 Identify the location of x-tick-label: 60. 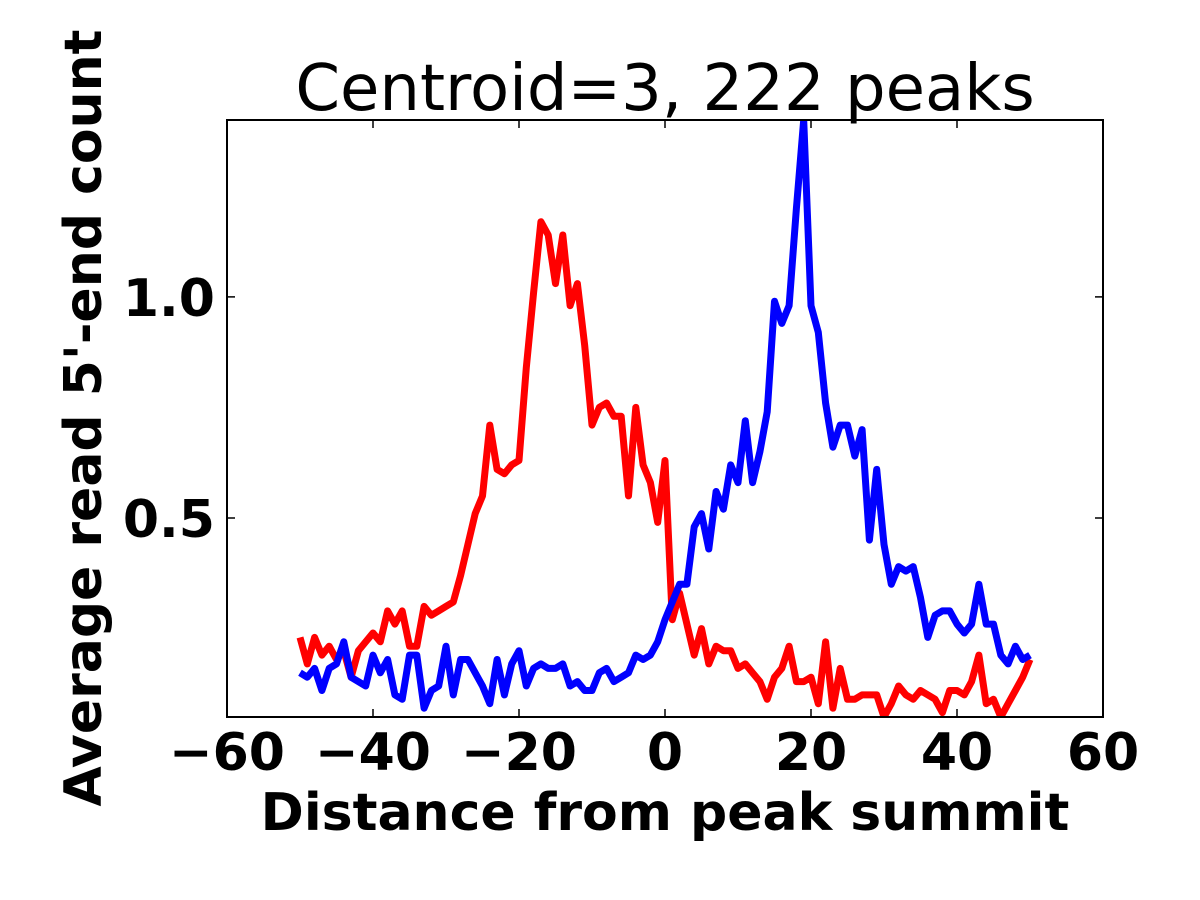
(1103, 753).